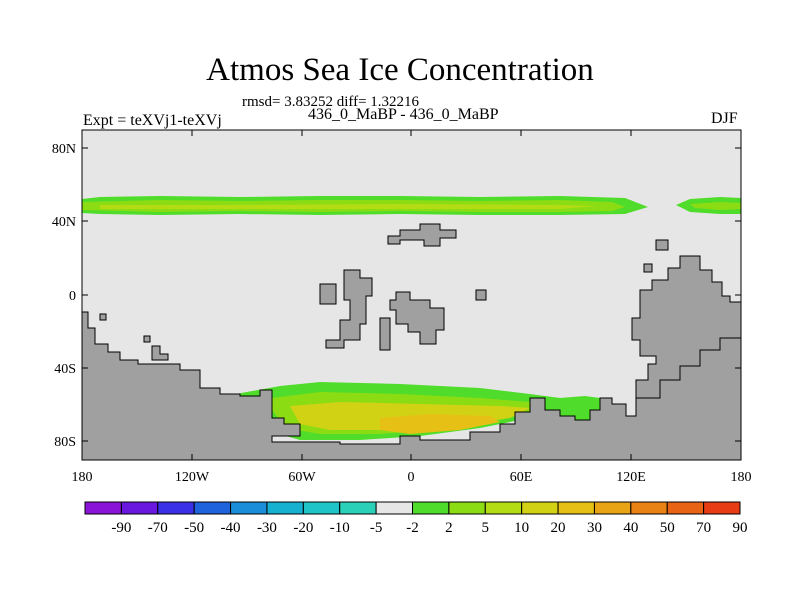 The width and height of the screenshot is (800, 600). What do you see at coordinates (724, 118) in the screenshot?
I see `season-label: DJF` at bounding box center [724, 118].